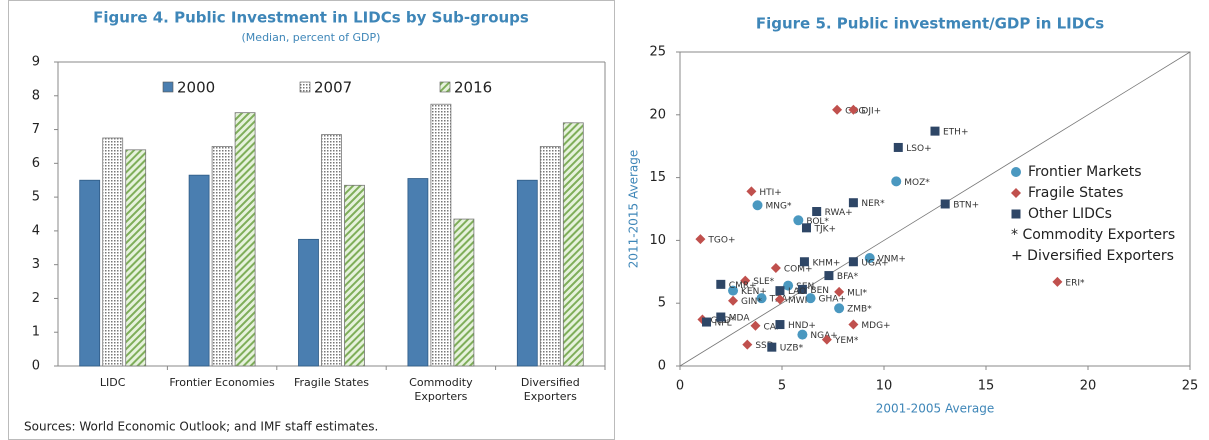 The height and width of the screenshot is (440, 1209). Describe the element at coordinates (930, 24) in the screenshot. I see `chart-title: Figure 5. Public investment/GDP in LIDCs` at that location.